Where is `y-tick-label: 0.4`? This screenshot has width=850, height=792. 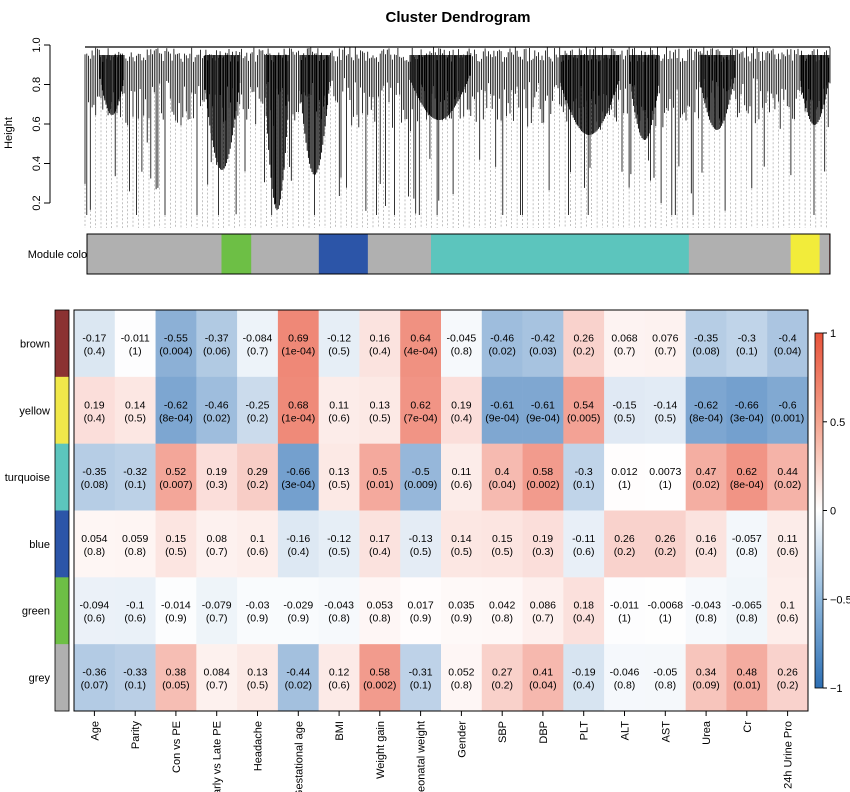
y-tick-label: 0.4 is located at coordinates (37, 163).